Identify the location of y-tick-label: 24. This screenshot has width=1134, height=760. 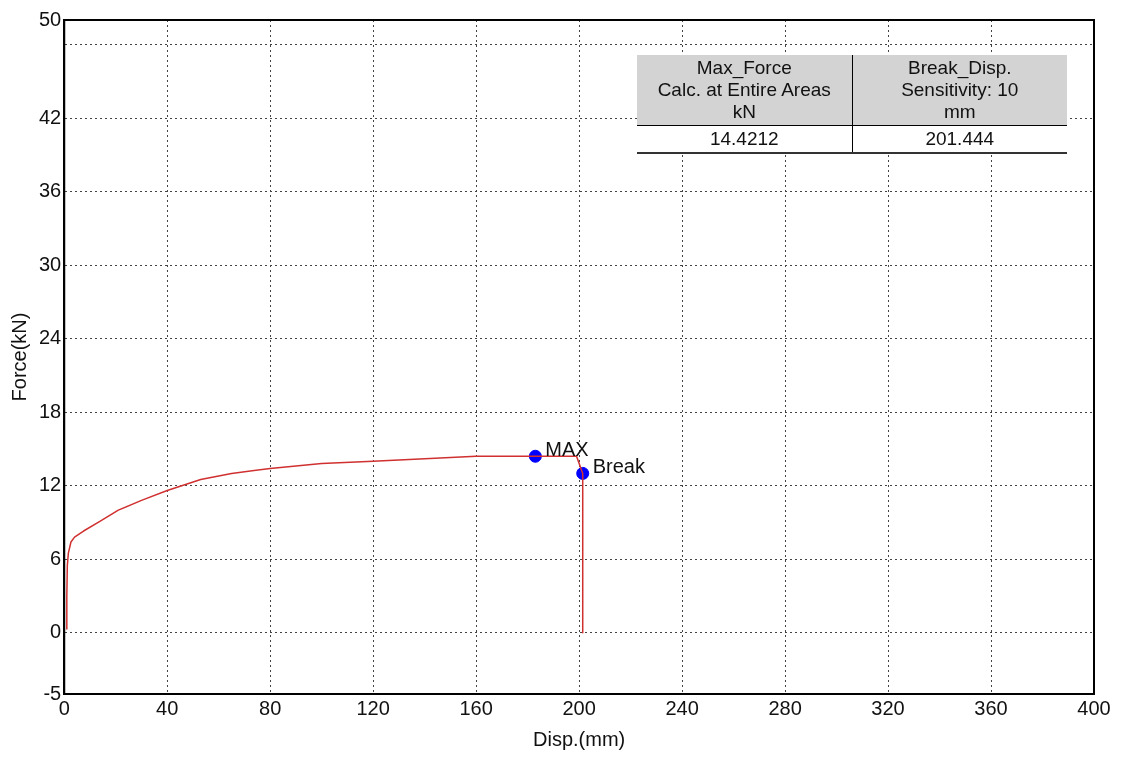
(50, 337).